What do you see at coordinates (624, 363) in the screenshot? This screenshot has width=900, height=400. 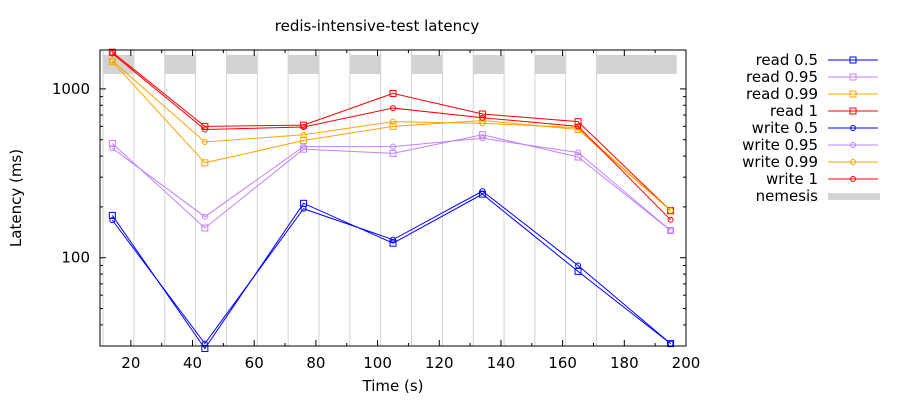 I see `x-tick-label: 180` at bounding box center [624, 363].